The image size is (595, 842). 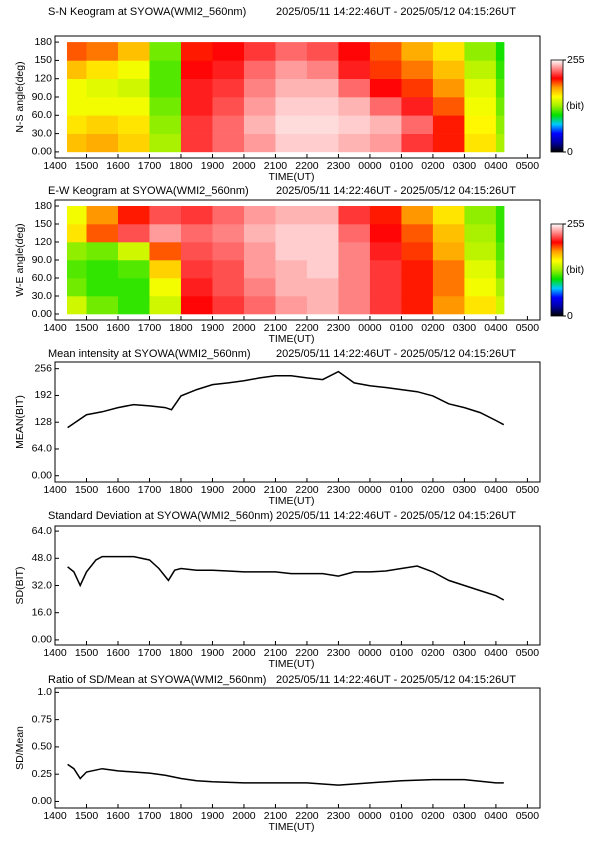 I want to click on y-tick-label: 48.0, so click(x=42, y=558).